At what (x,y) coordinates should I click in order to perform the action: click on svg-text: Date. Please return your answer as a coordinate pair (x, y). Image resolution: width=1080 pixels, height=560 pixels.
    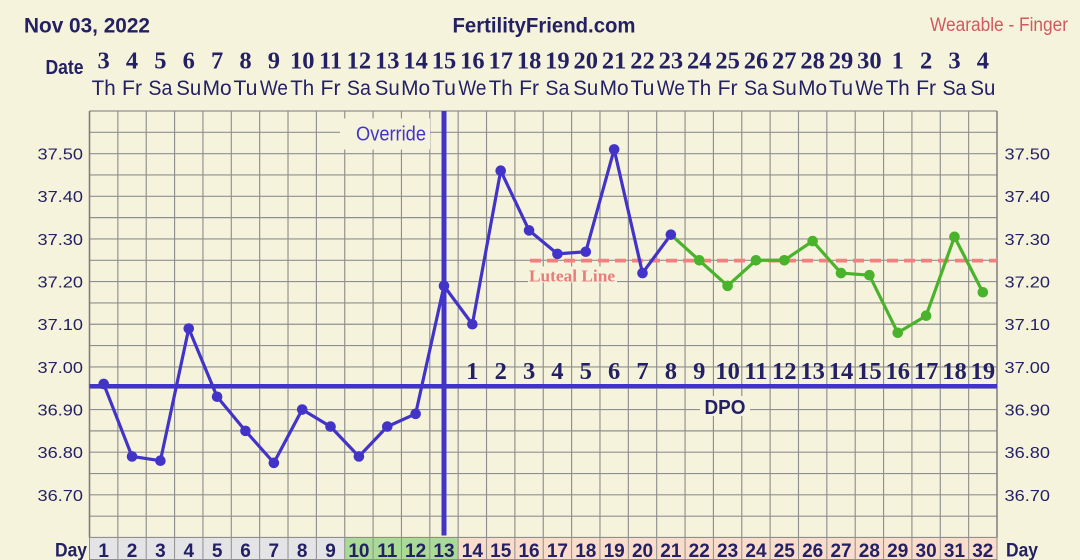
    Looking at the image, I should click on (65, 67).